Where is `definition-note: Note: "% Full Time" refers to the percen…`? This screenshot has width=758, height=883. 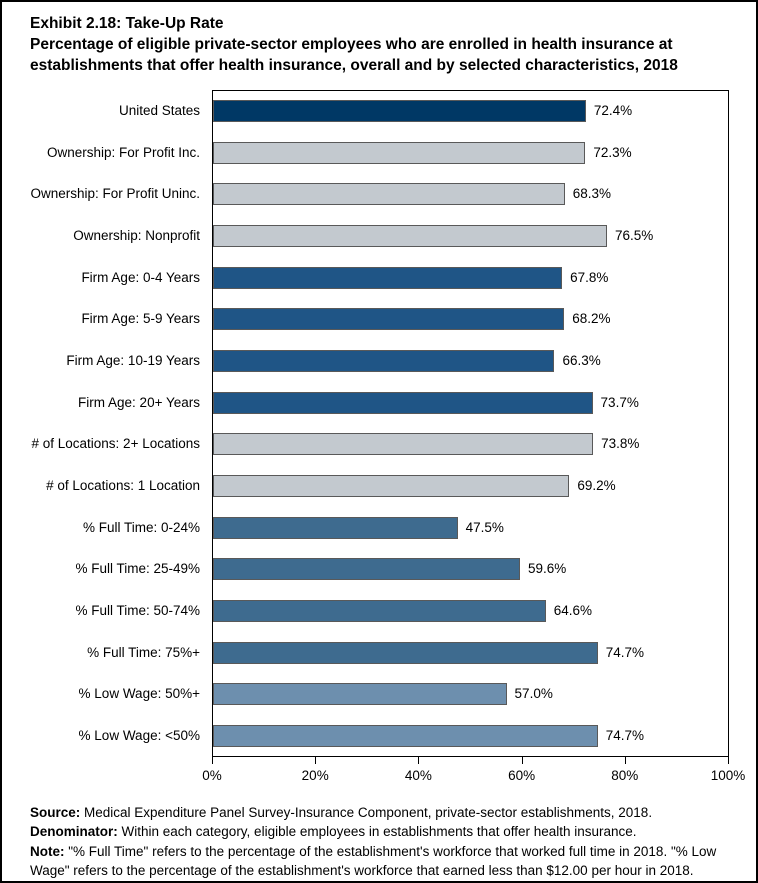
definition-note: Note: "% Full Time" refers to the percen… is located at coordinates (384, 861).